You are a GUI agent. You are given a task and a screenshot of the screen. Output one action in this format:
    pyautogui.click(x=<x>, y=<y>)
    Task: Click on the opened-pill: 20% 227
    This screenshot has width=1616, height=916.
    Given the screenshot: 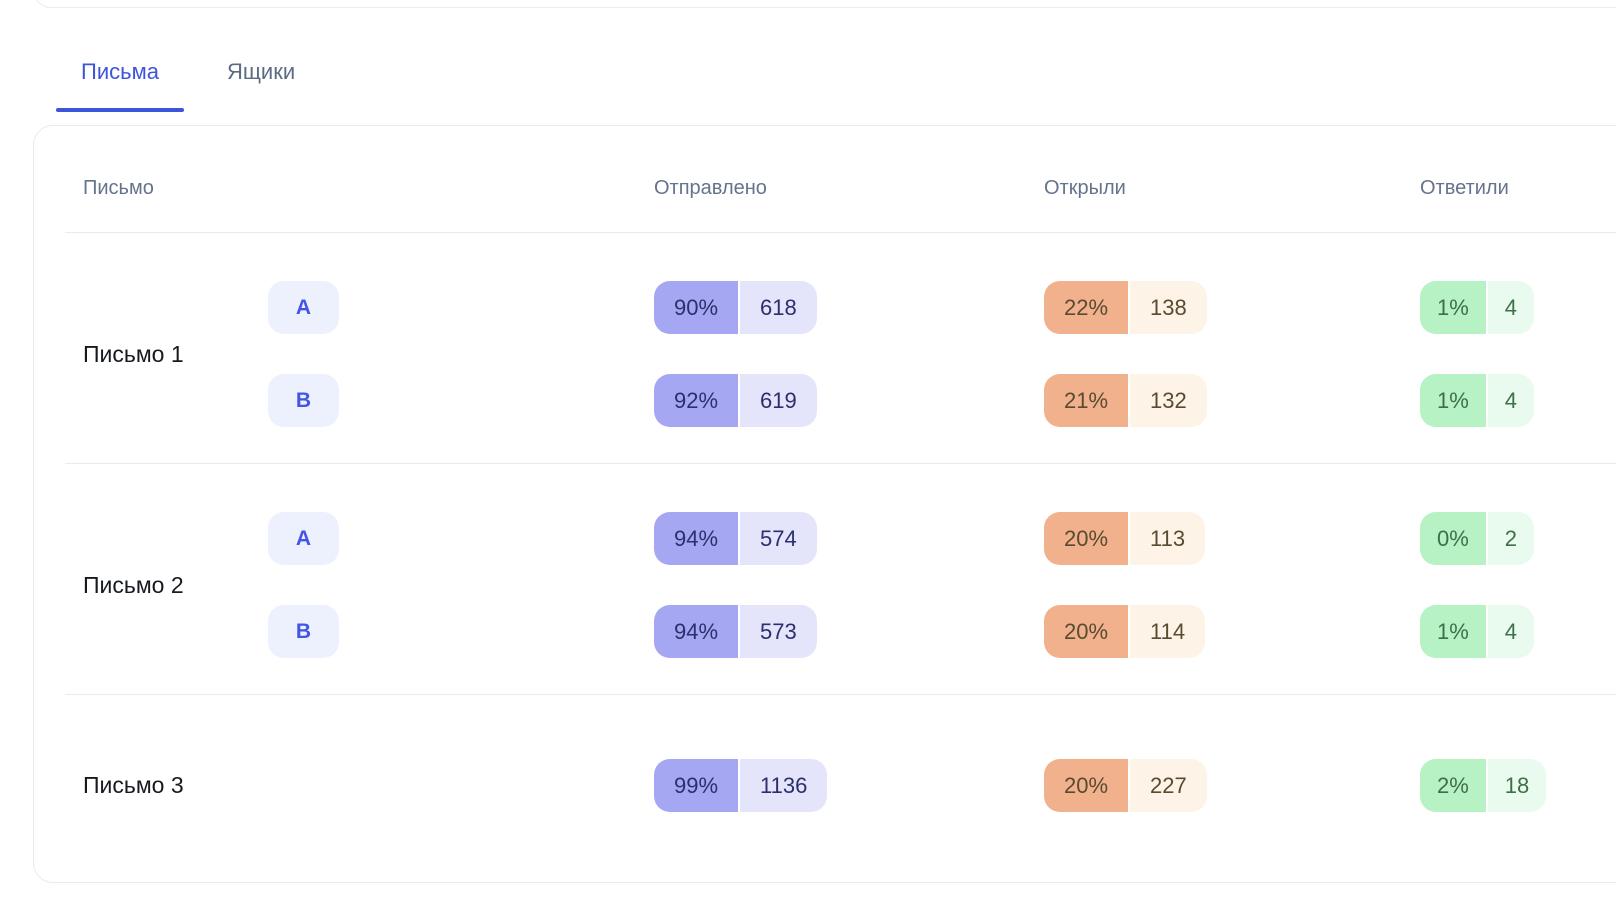 What is the action you would take?
    pyautogui.click(x=1125, y=785)
    